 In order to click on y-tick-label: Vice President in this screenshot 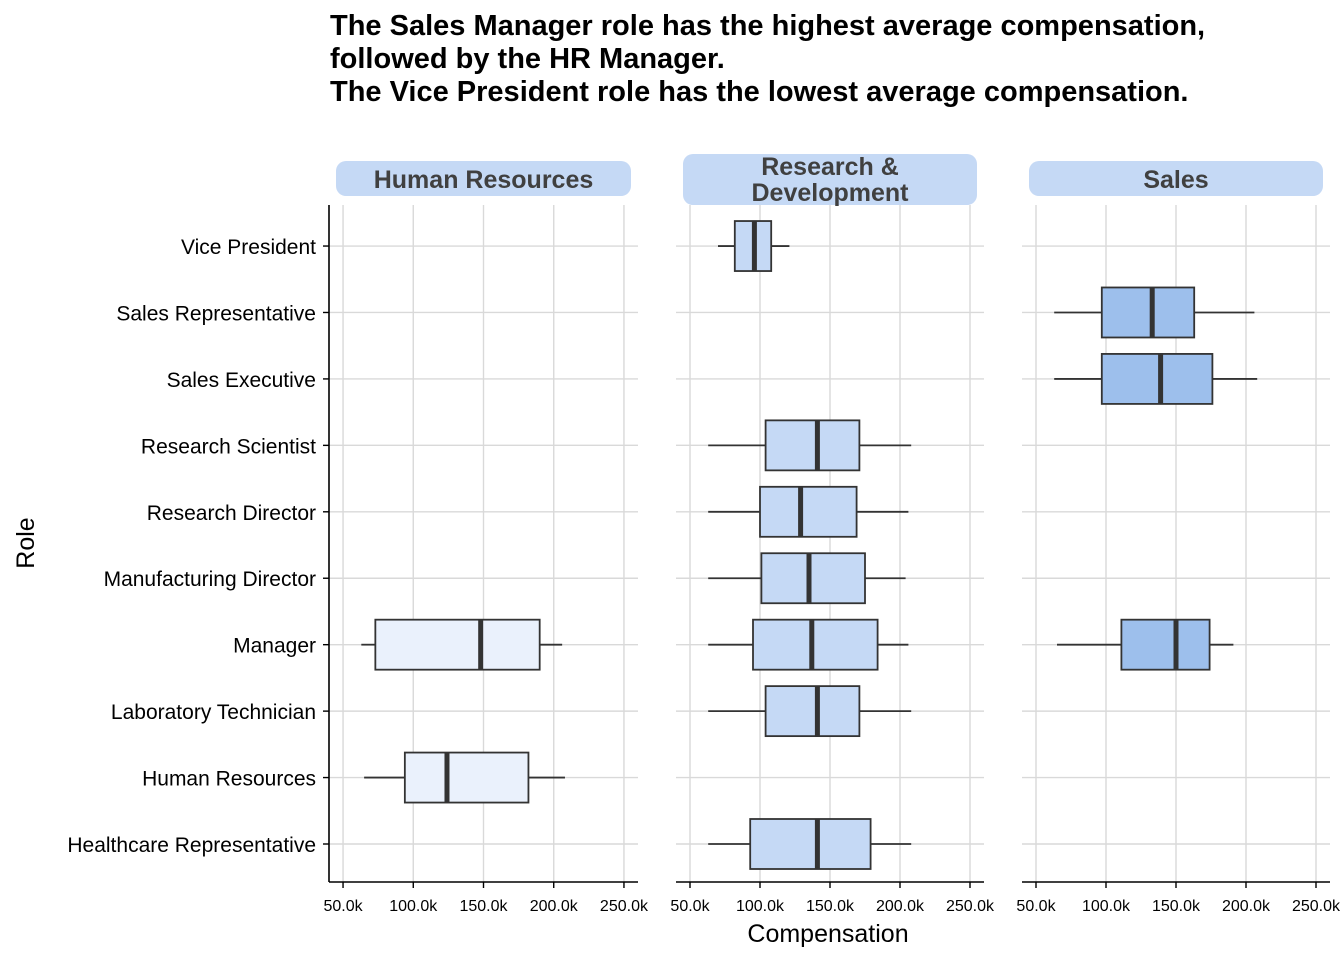, I will do `click(248, 247)`.